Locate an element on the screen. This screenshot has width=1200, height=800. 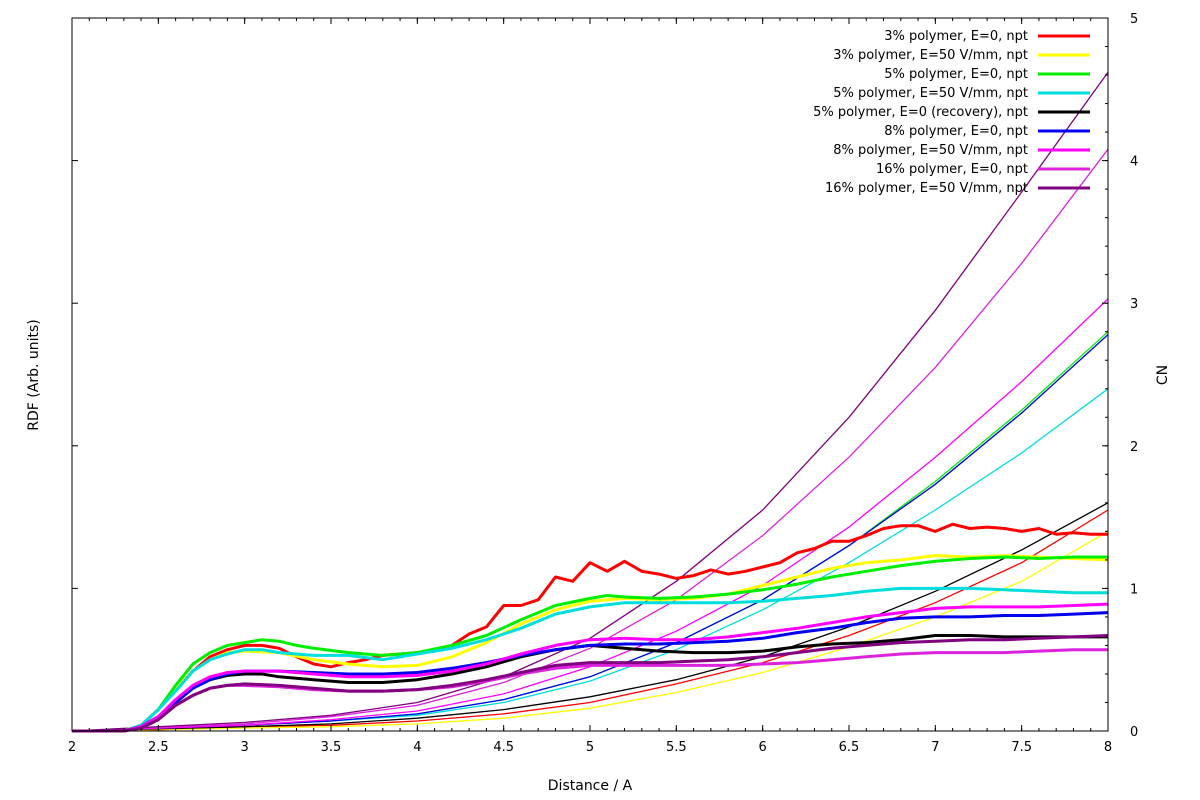
x-tick-label: 3.5 is located at coordinates (331, 747).